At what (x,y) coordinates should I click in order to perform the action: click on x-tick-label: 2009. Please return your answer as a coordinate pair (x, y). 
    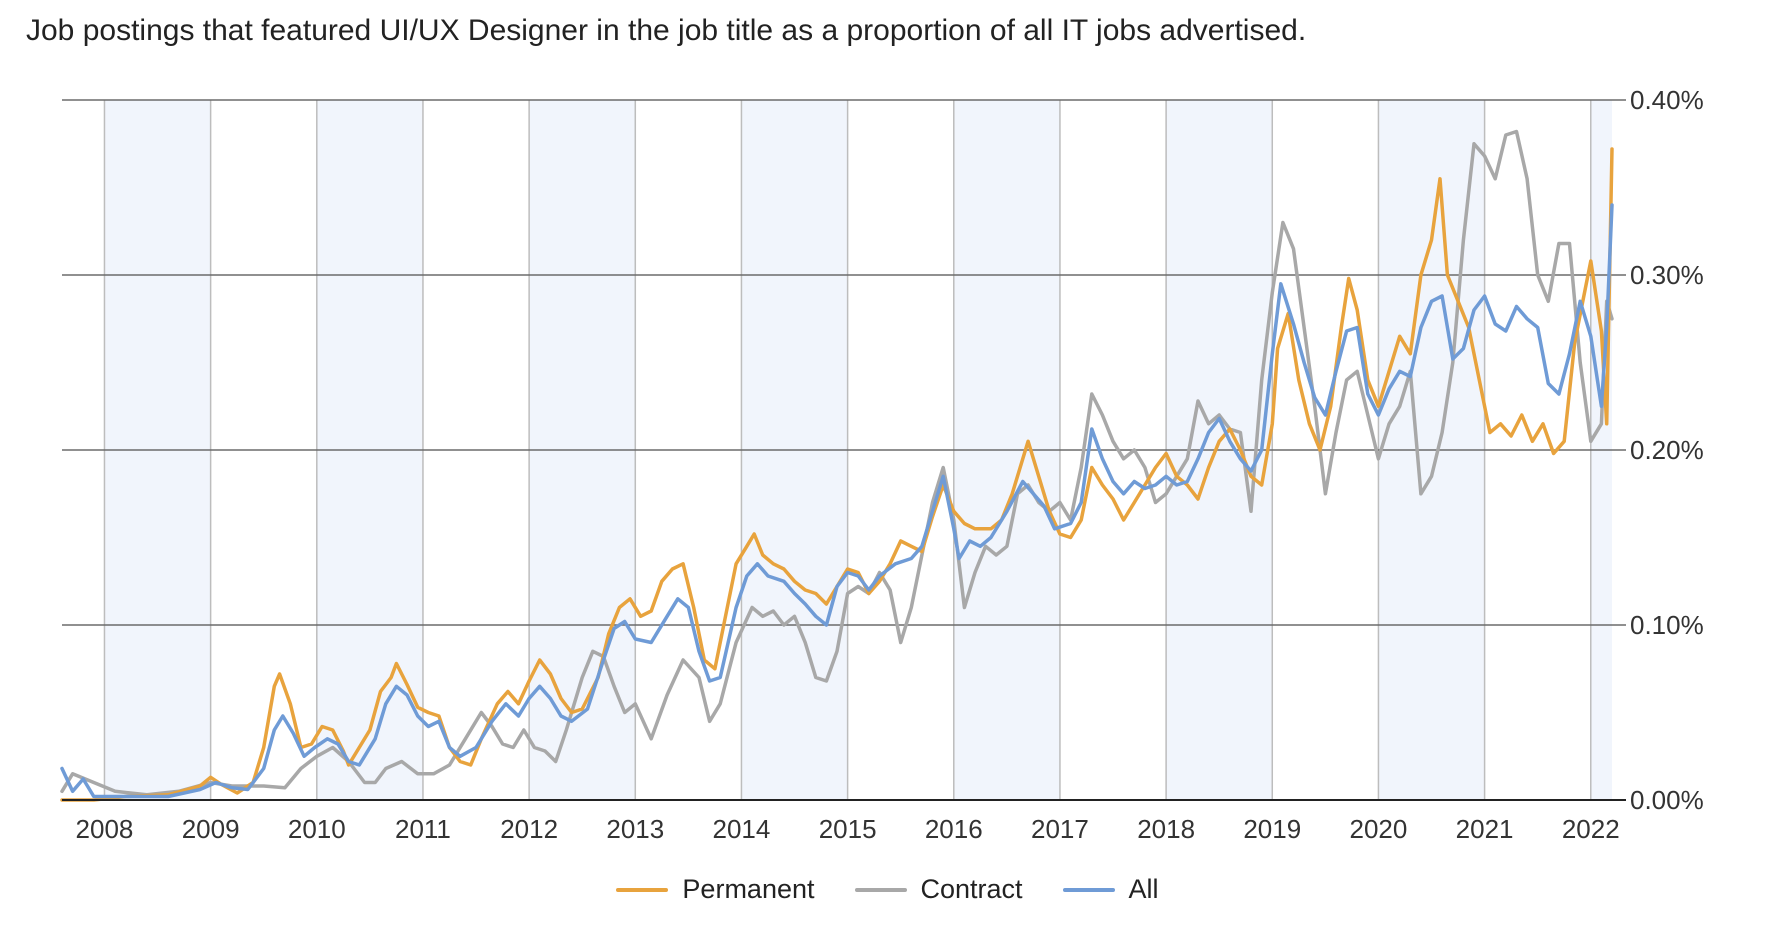
    Looking at the image, I should click on (211, 829).